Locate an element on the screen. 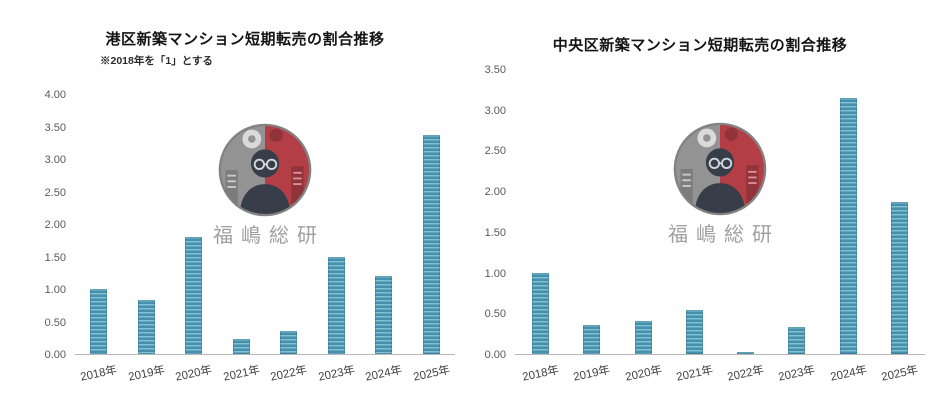  y-axis: 0.00 0.50 1.00 1.50 2.00 2.50 3.00 3.50 4.00 is located at coordinates (50, 225).